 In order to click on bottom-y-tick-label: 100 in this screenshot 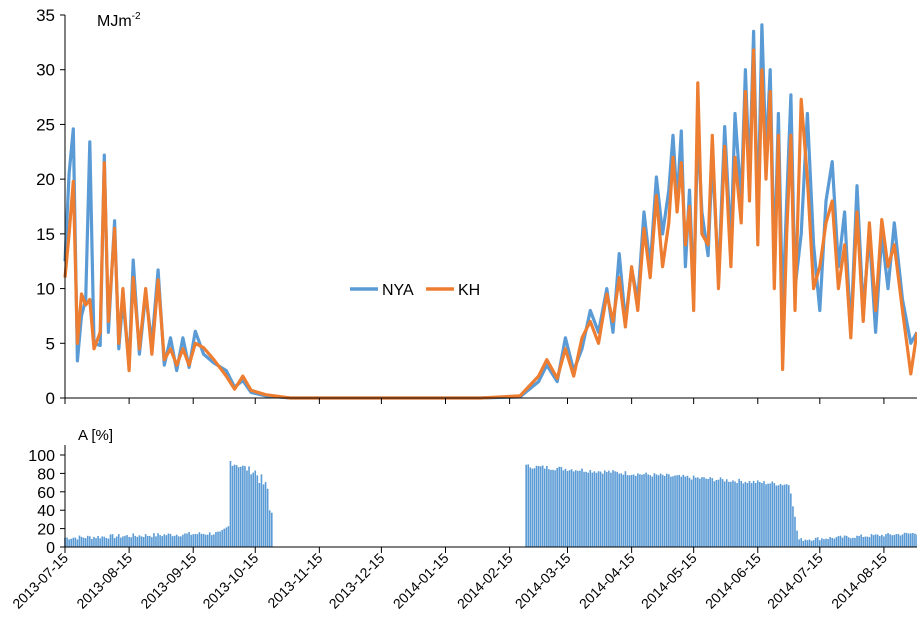, I will do `click(41, 456)`.